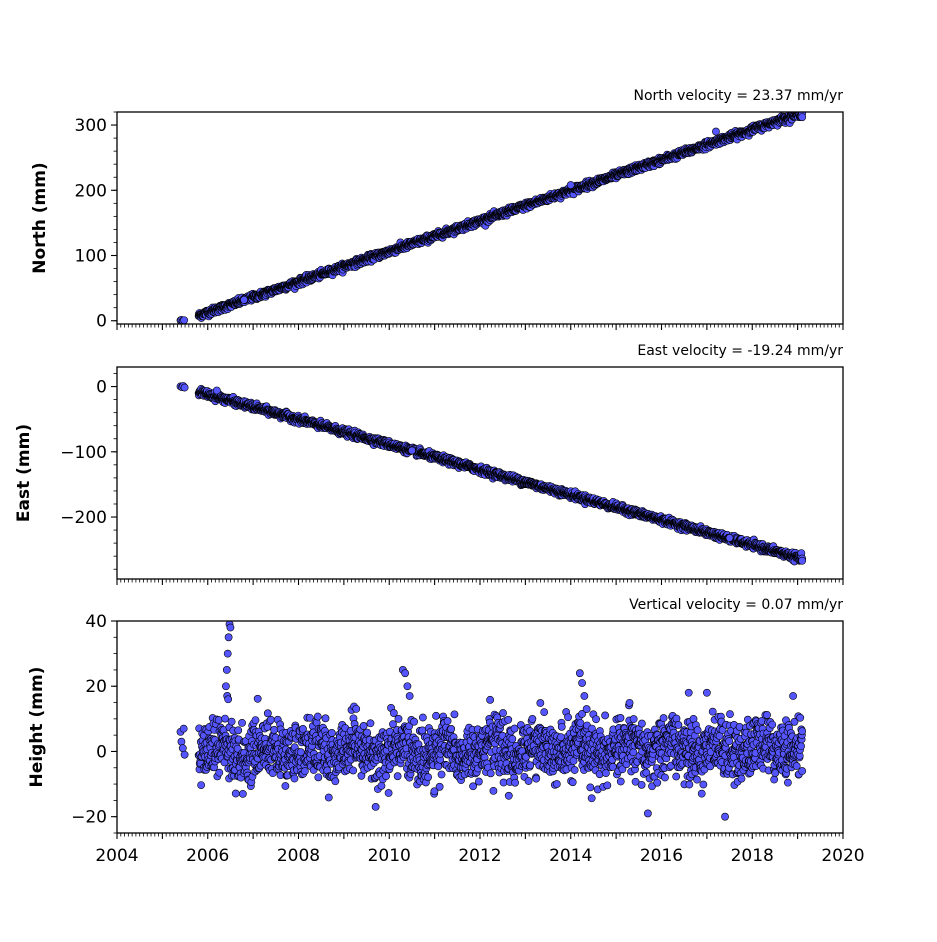  I want to click on east-y-tick-label: −100, so click(83, 453).